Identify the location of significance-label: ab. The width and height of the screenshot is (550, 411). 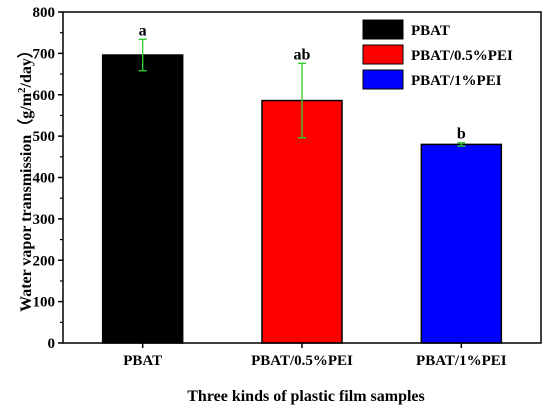
(302, 54).